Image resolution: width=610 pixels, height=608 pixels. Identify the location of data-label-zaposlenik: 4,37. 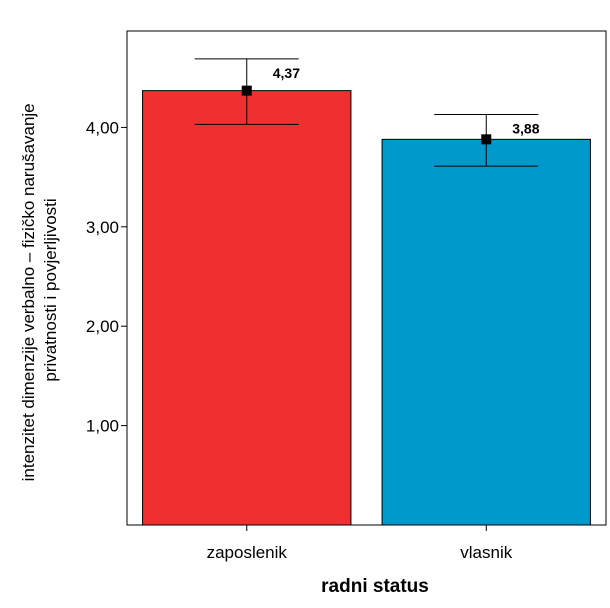
(286, 73).